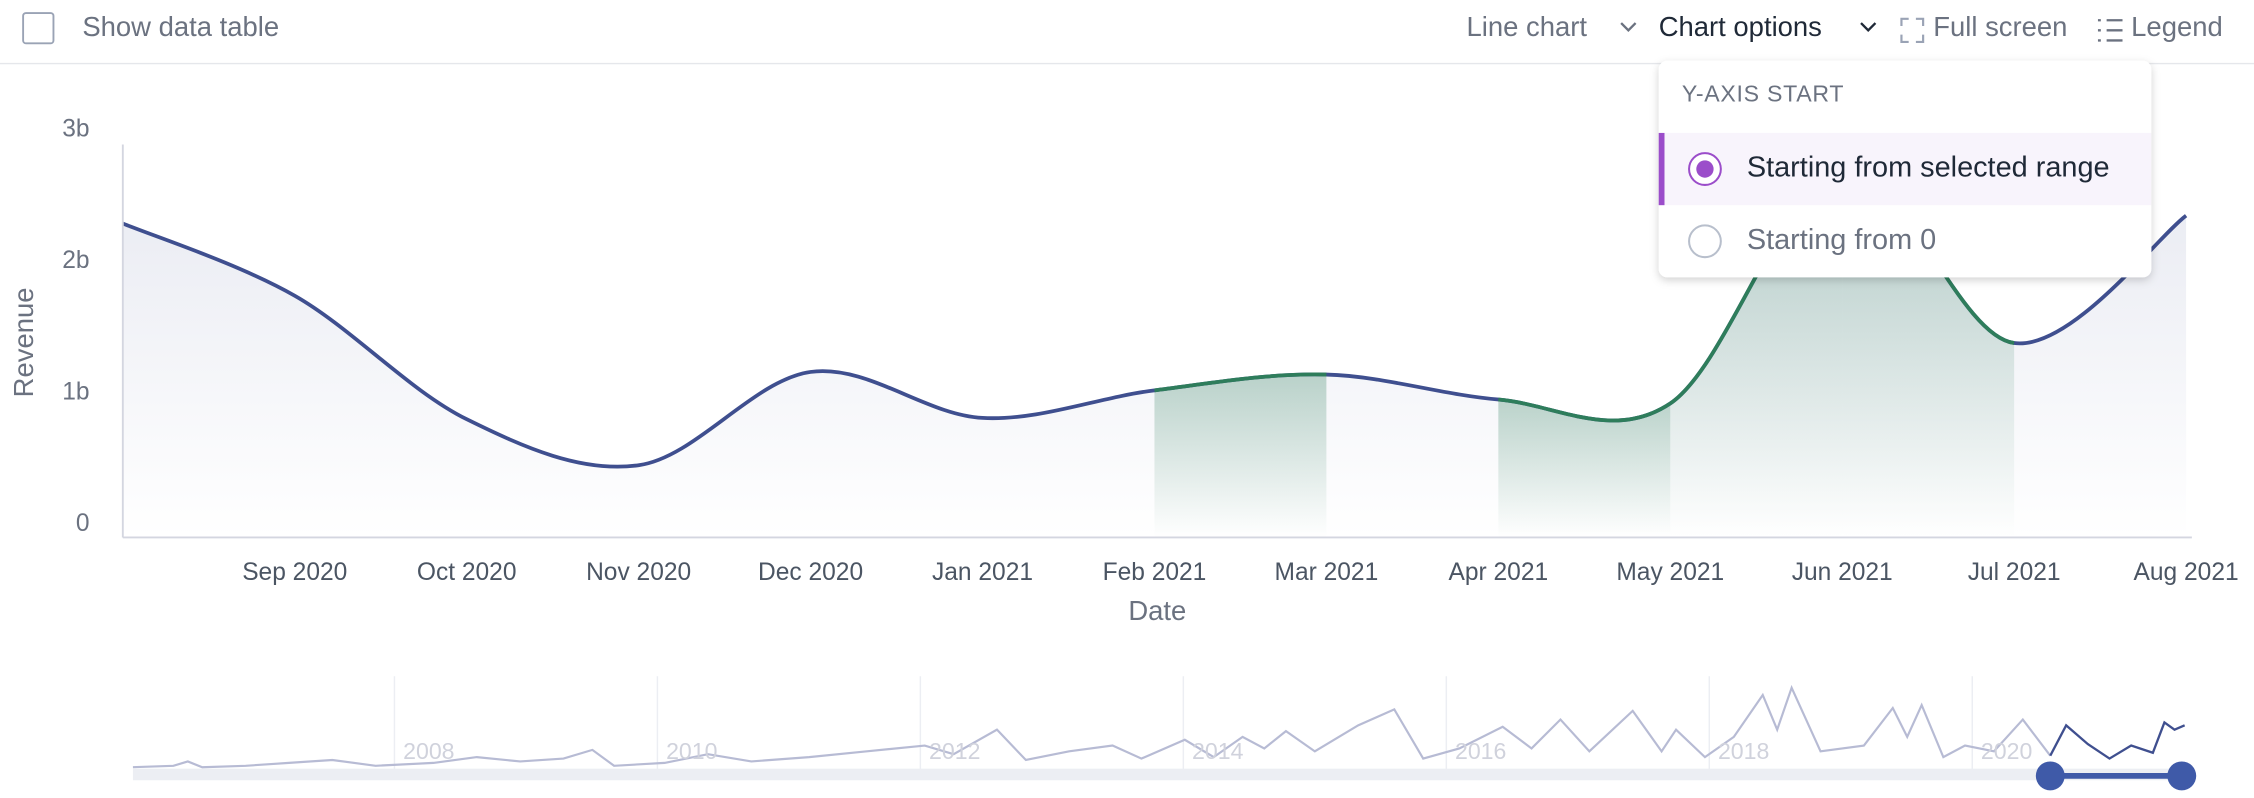  I want to click on navigator-label: 2016, so click(1480, 751).